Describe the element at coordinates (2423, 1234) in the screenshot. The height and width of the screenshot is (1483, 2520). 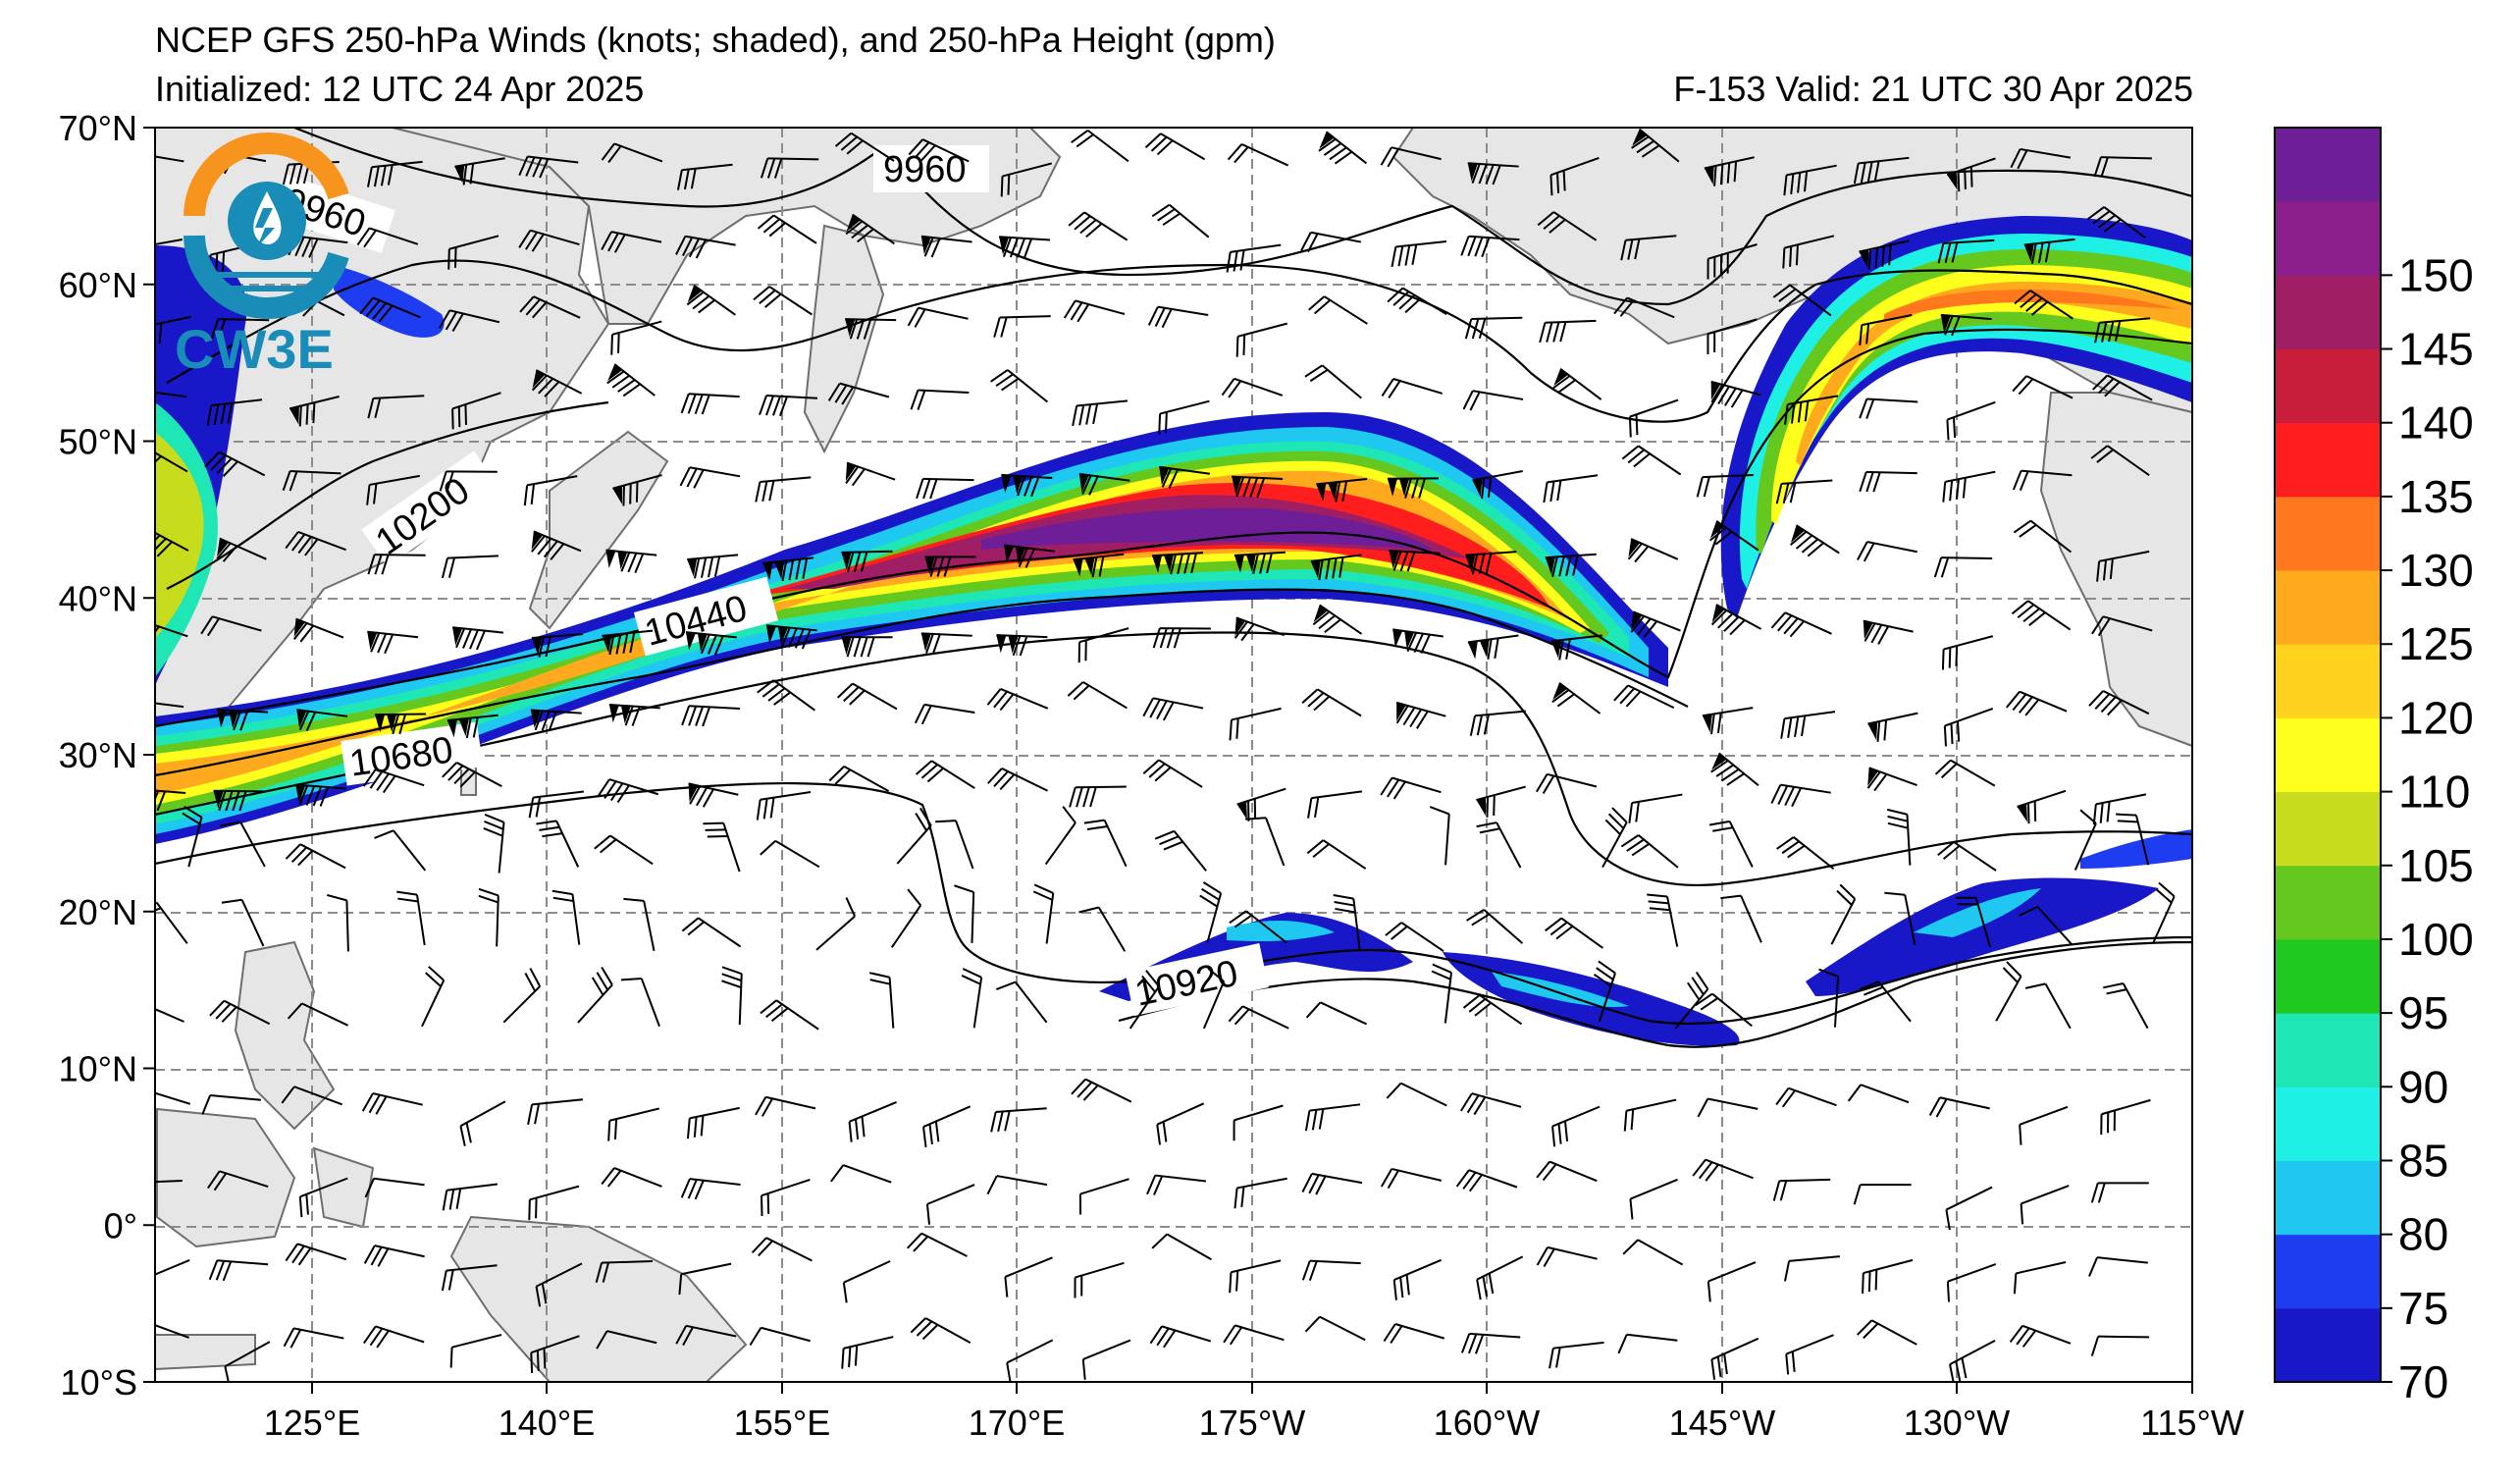
I see `colorbar-label: 80` at that location.